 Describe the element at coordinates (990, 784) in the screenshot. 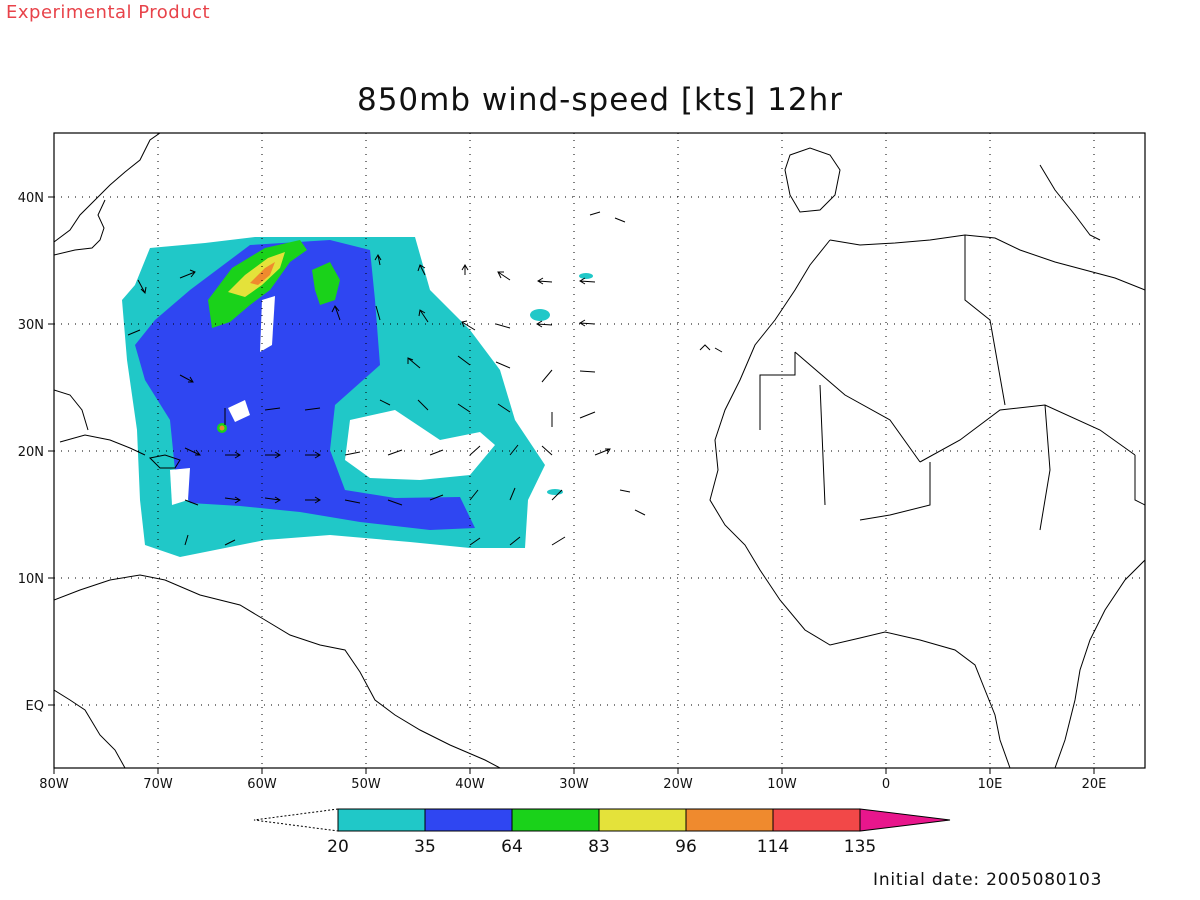

I see `lon-label: 10E` at that location.